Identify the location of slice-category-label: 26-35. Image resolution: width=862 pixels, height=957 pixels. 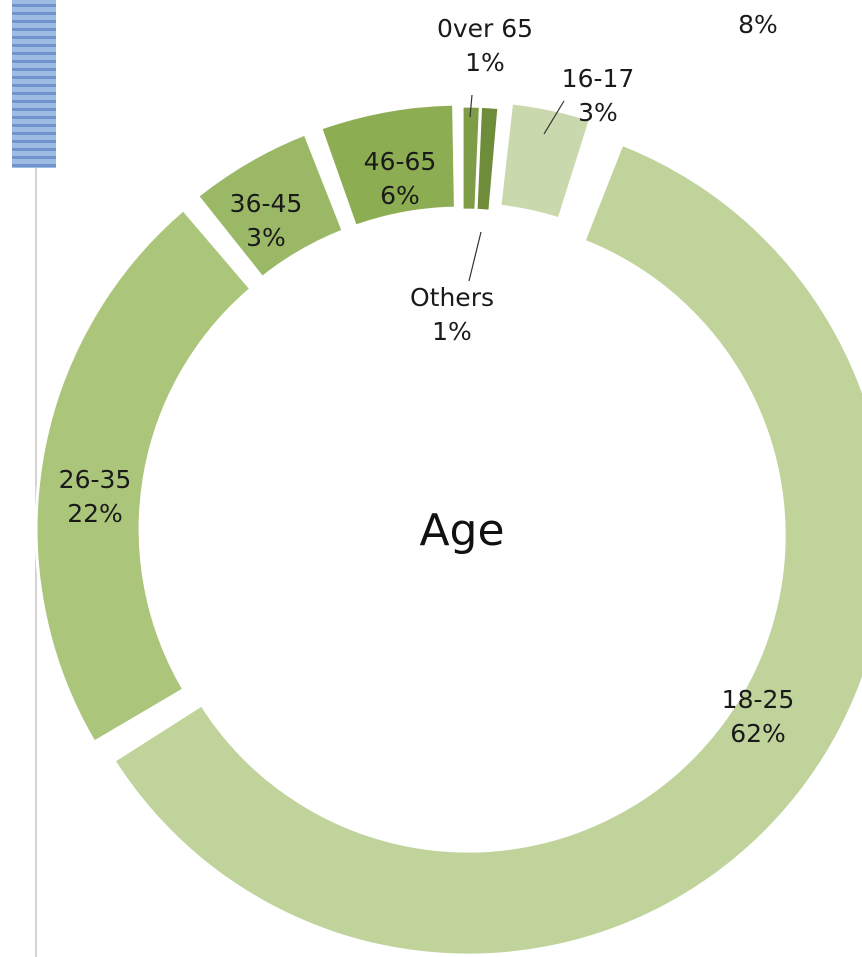
(95, 479).